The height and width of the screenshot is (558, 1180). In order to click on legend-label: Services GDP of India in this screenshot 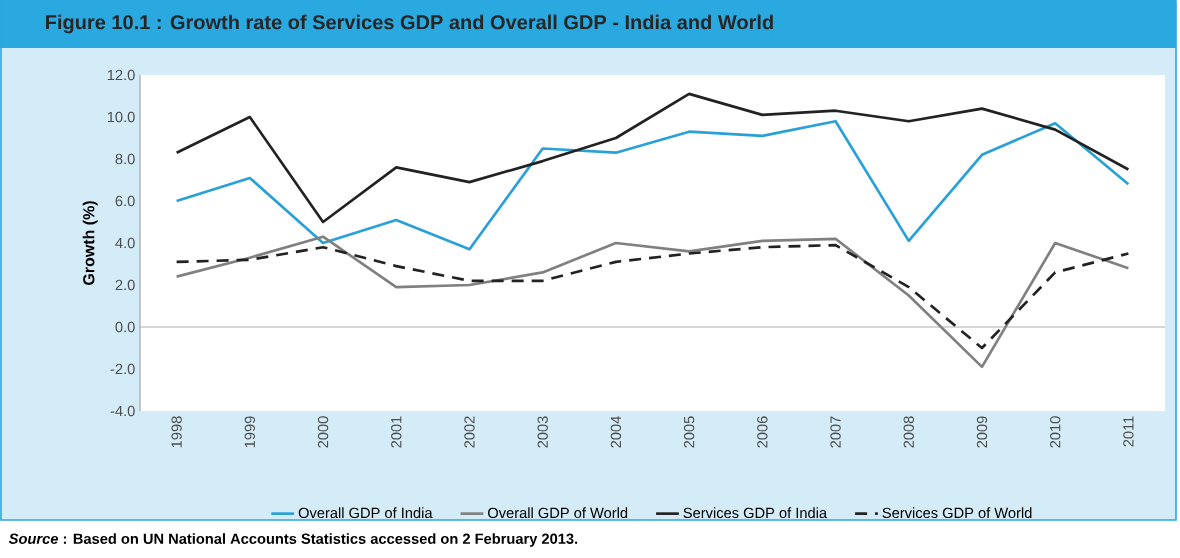, I will do `click(755, 513)`.